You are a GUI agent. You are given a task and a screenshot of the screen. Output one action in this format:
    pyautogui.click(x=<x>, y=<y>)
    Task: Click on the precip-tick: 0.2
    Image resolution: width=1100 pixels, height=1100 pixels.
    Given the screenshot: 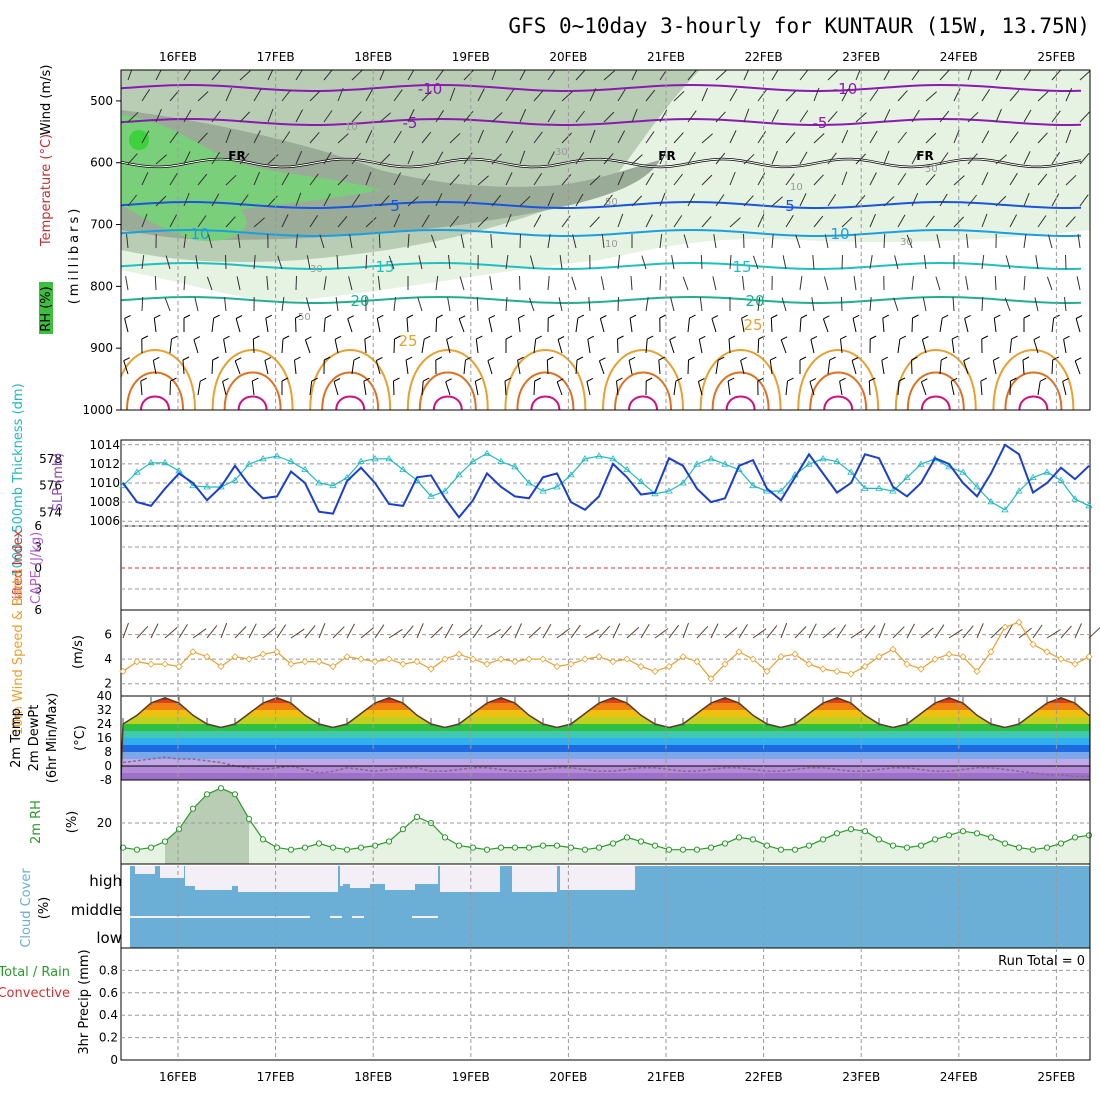 What is the action you would take?
    pyautogui.click(x=108, y=1038)
    